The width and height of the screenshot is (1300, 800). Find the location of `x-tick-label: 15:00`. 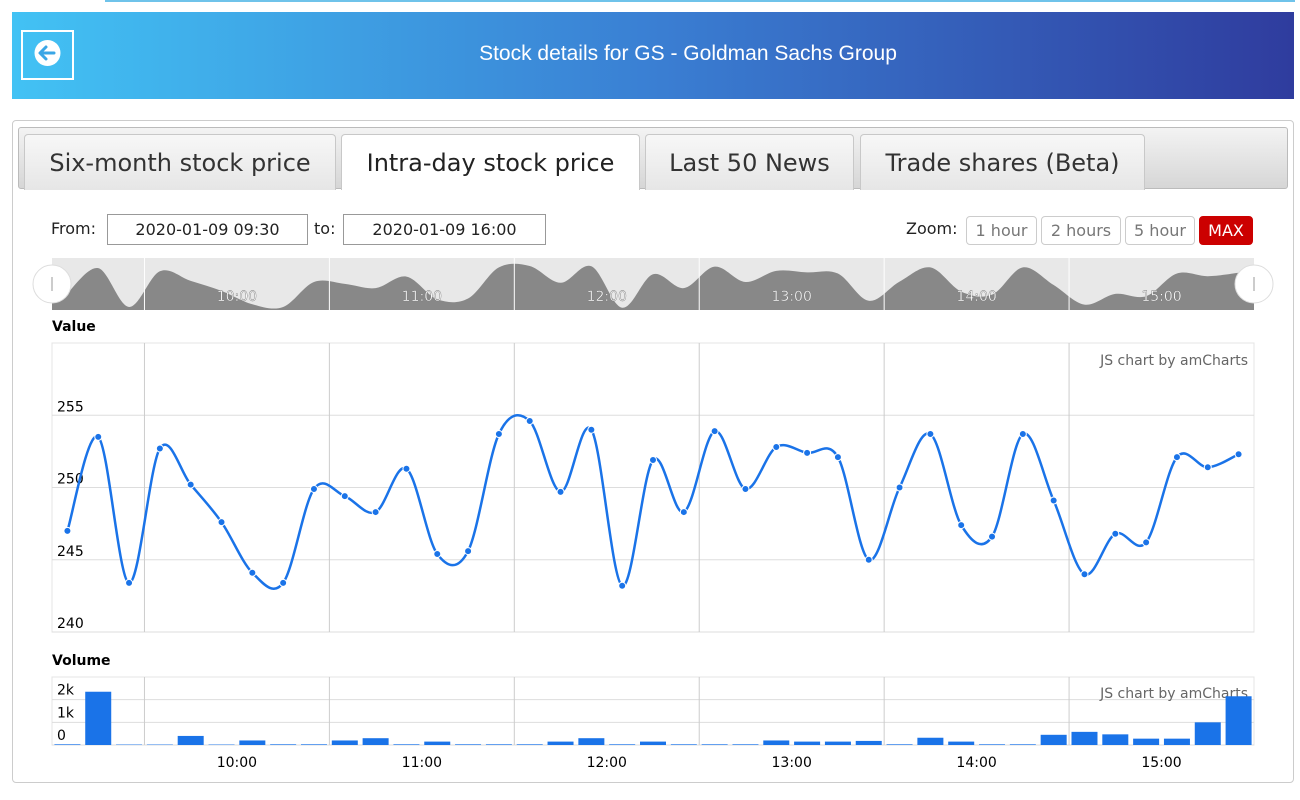

x-tick-label: 15:00 is located at coordinates (1161, 763).